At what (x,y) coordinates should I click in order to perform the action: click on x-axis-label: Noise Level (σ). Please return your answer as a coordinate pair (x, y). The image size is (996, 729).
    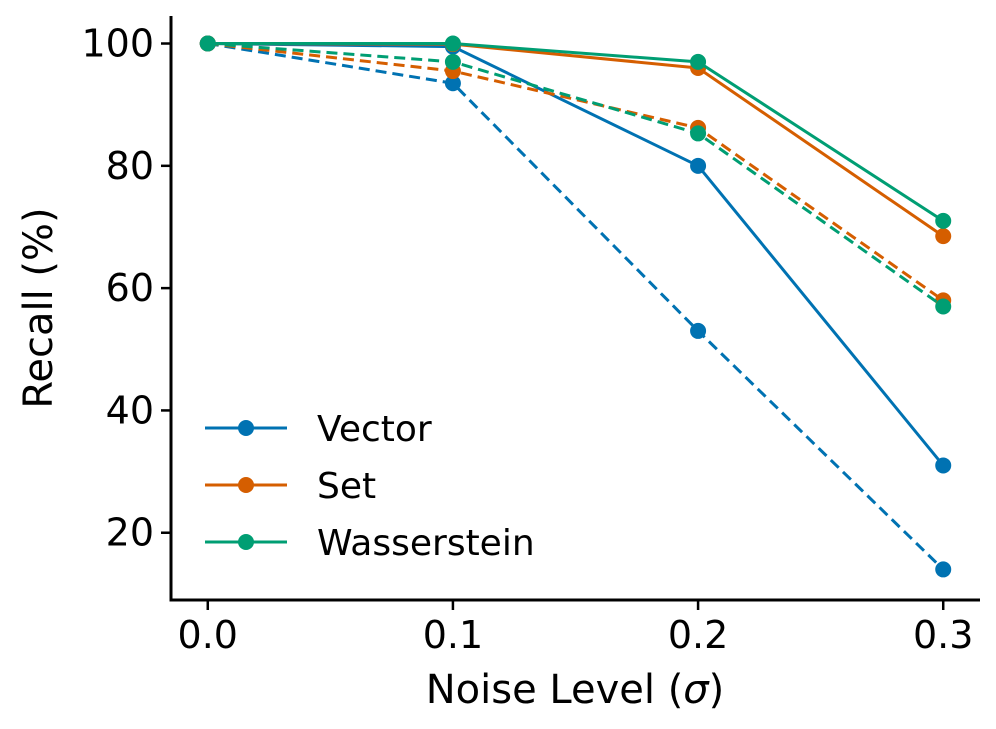
    Looking at the image, I should click on (575, 690).